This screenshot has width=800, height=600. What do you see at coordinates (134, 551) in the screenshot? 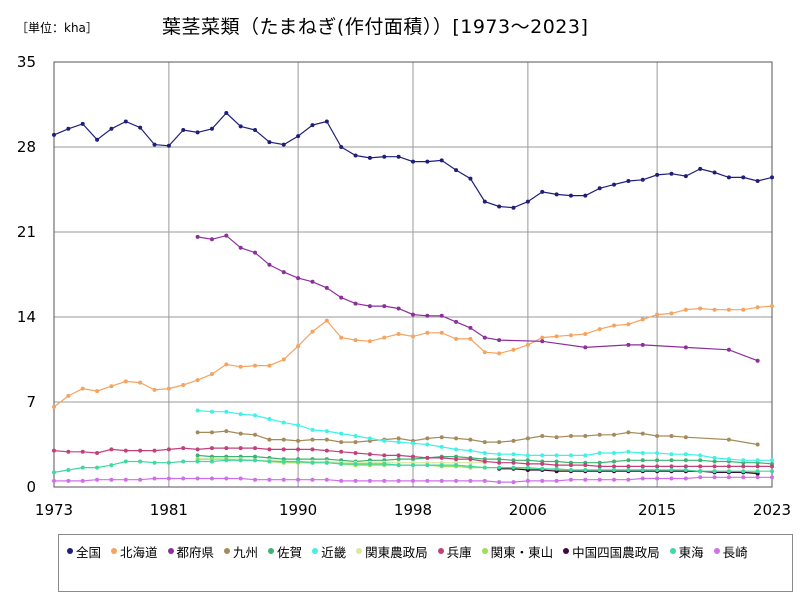
I see `legend-item: 北海道` at bounding box center [134, 551].